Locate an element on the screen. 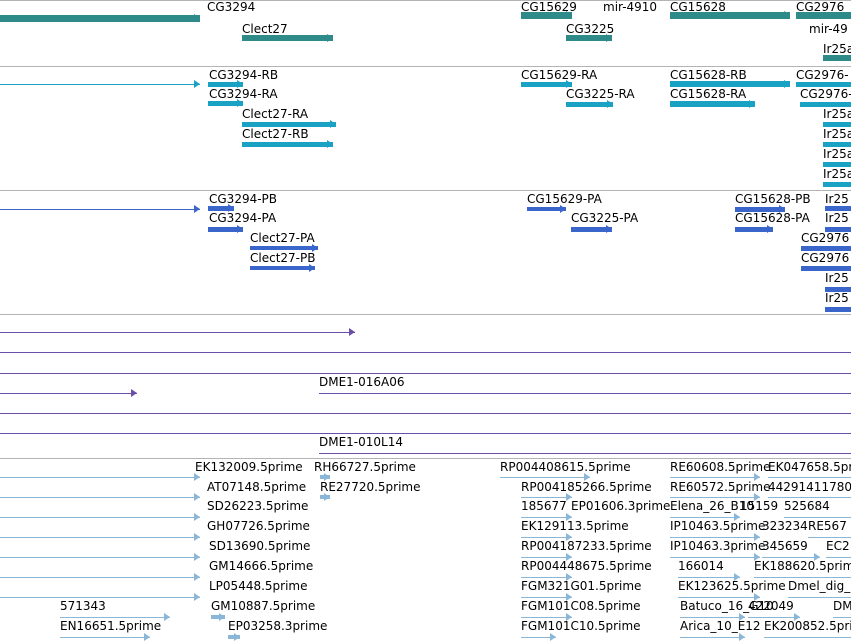  feature-label: CG2976 is located at coordinates (825, 238).